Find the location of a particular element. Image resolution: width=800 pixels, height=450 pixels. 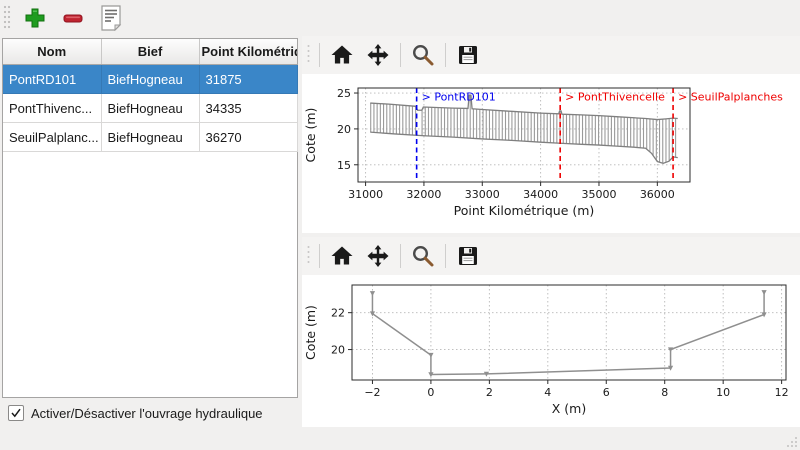

add-plus-icon is located at coordinates (35, 18).